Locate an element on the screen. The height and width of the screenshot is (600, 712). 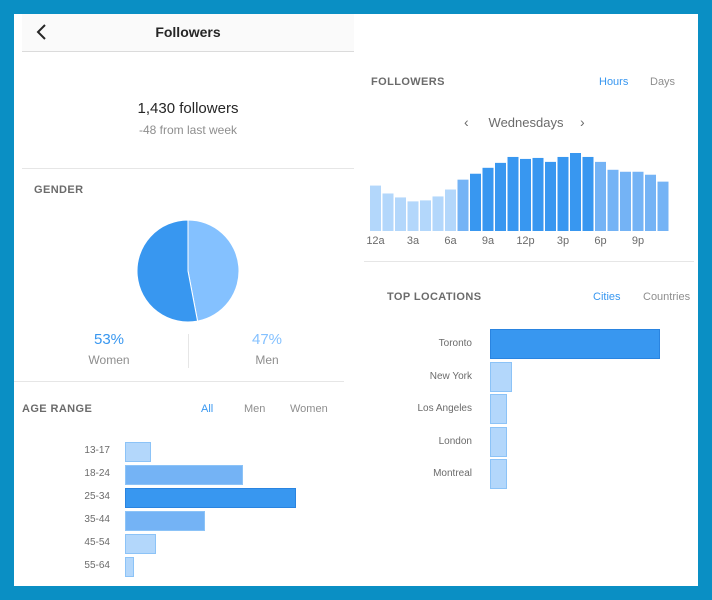
location-label: Los Angeles is located at coordinates (445, 408).